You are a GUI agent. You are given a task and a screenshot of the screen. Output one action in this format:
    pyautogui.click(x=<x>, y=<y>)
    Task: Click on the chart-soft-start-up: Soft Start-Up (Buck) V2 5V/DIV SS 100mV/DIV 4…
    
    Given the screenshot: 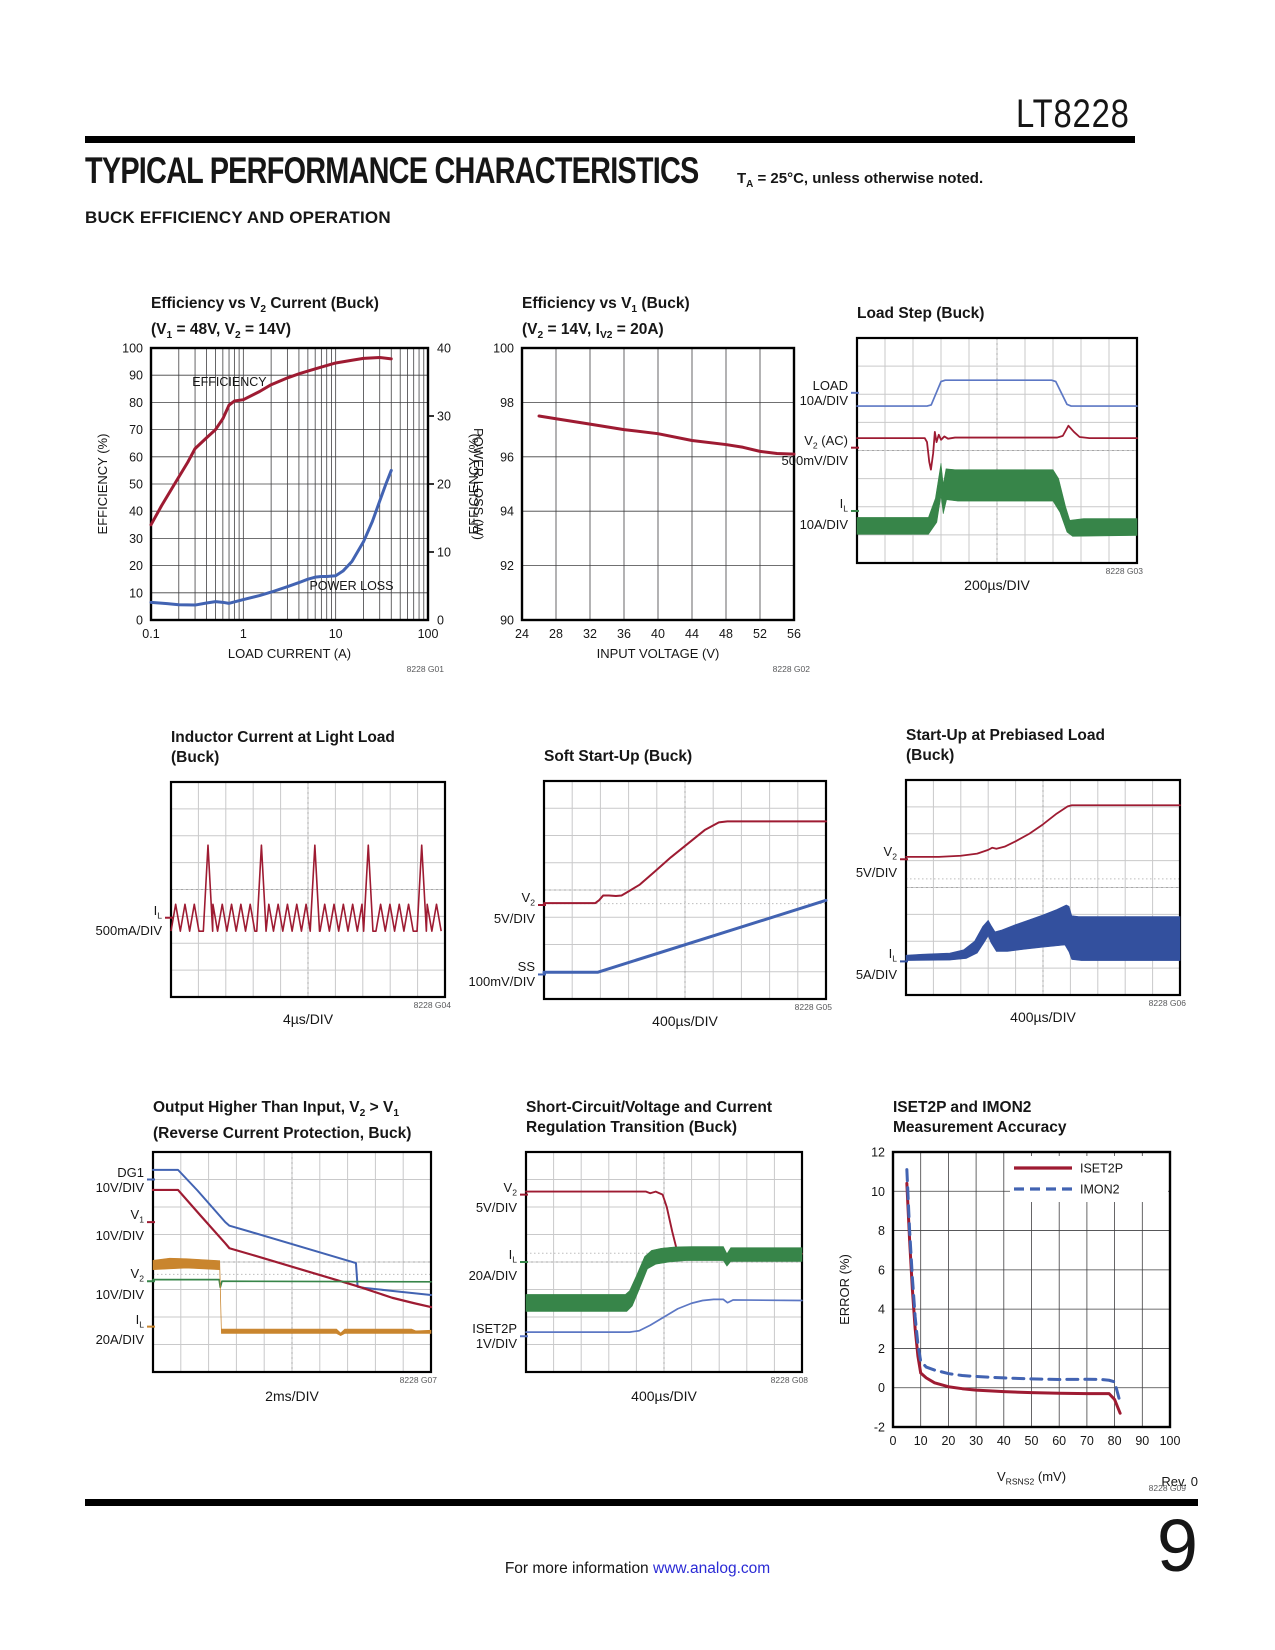 What is the action you would take?
    pyautogui.click(x=642, y=857)
    